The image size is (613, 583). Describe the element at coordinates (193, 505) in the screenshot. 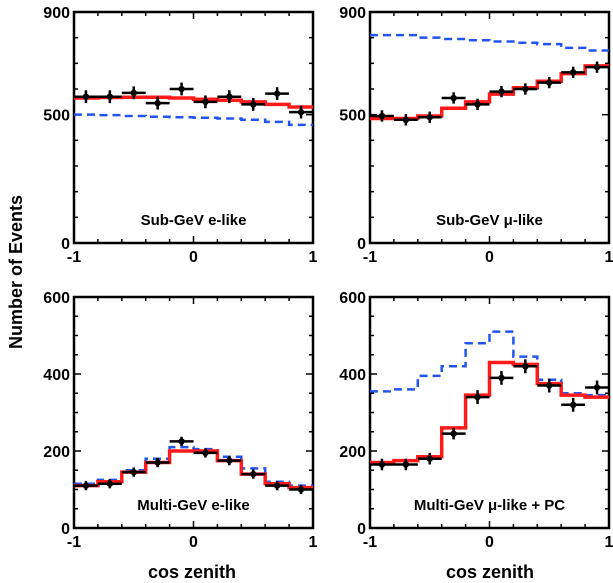

I see `panel-label: Multi-GeV e-like` at that location.